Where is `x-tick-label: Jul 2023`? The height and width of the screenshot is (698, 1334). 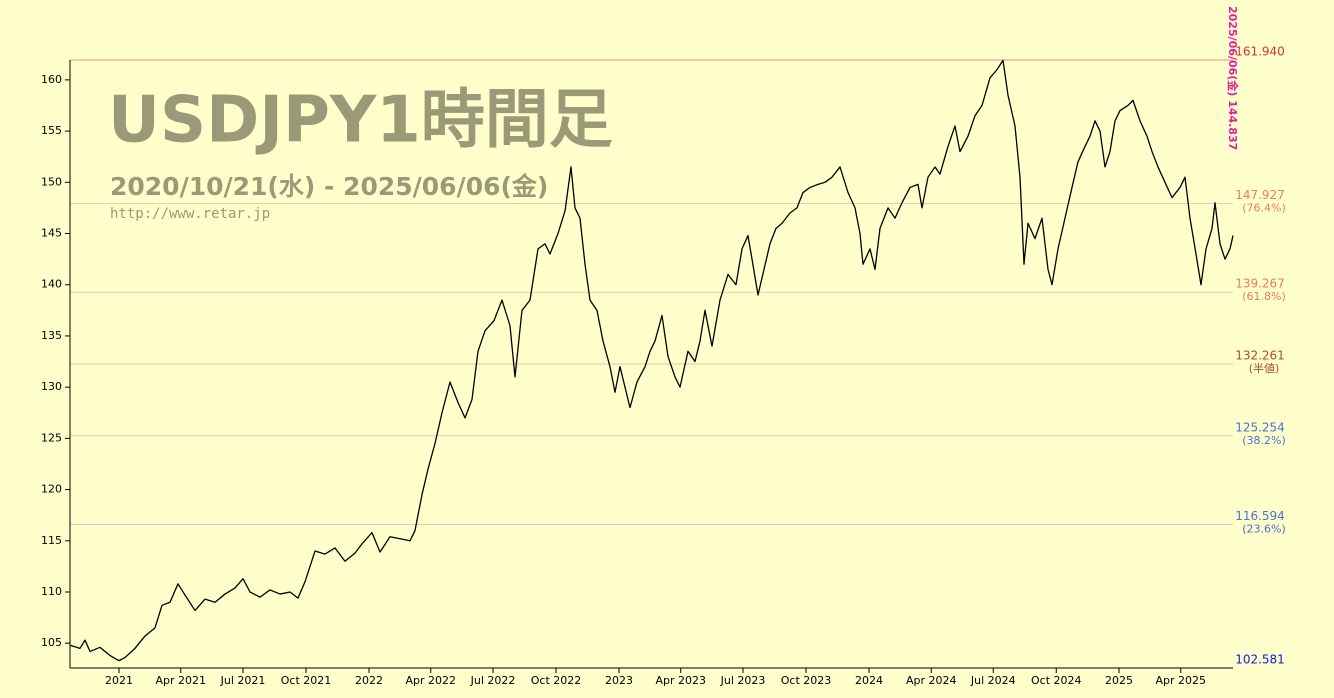 x-tick-label: Jul 2023 is located at coordinates (743, 680).